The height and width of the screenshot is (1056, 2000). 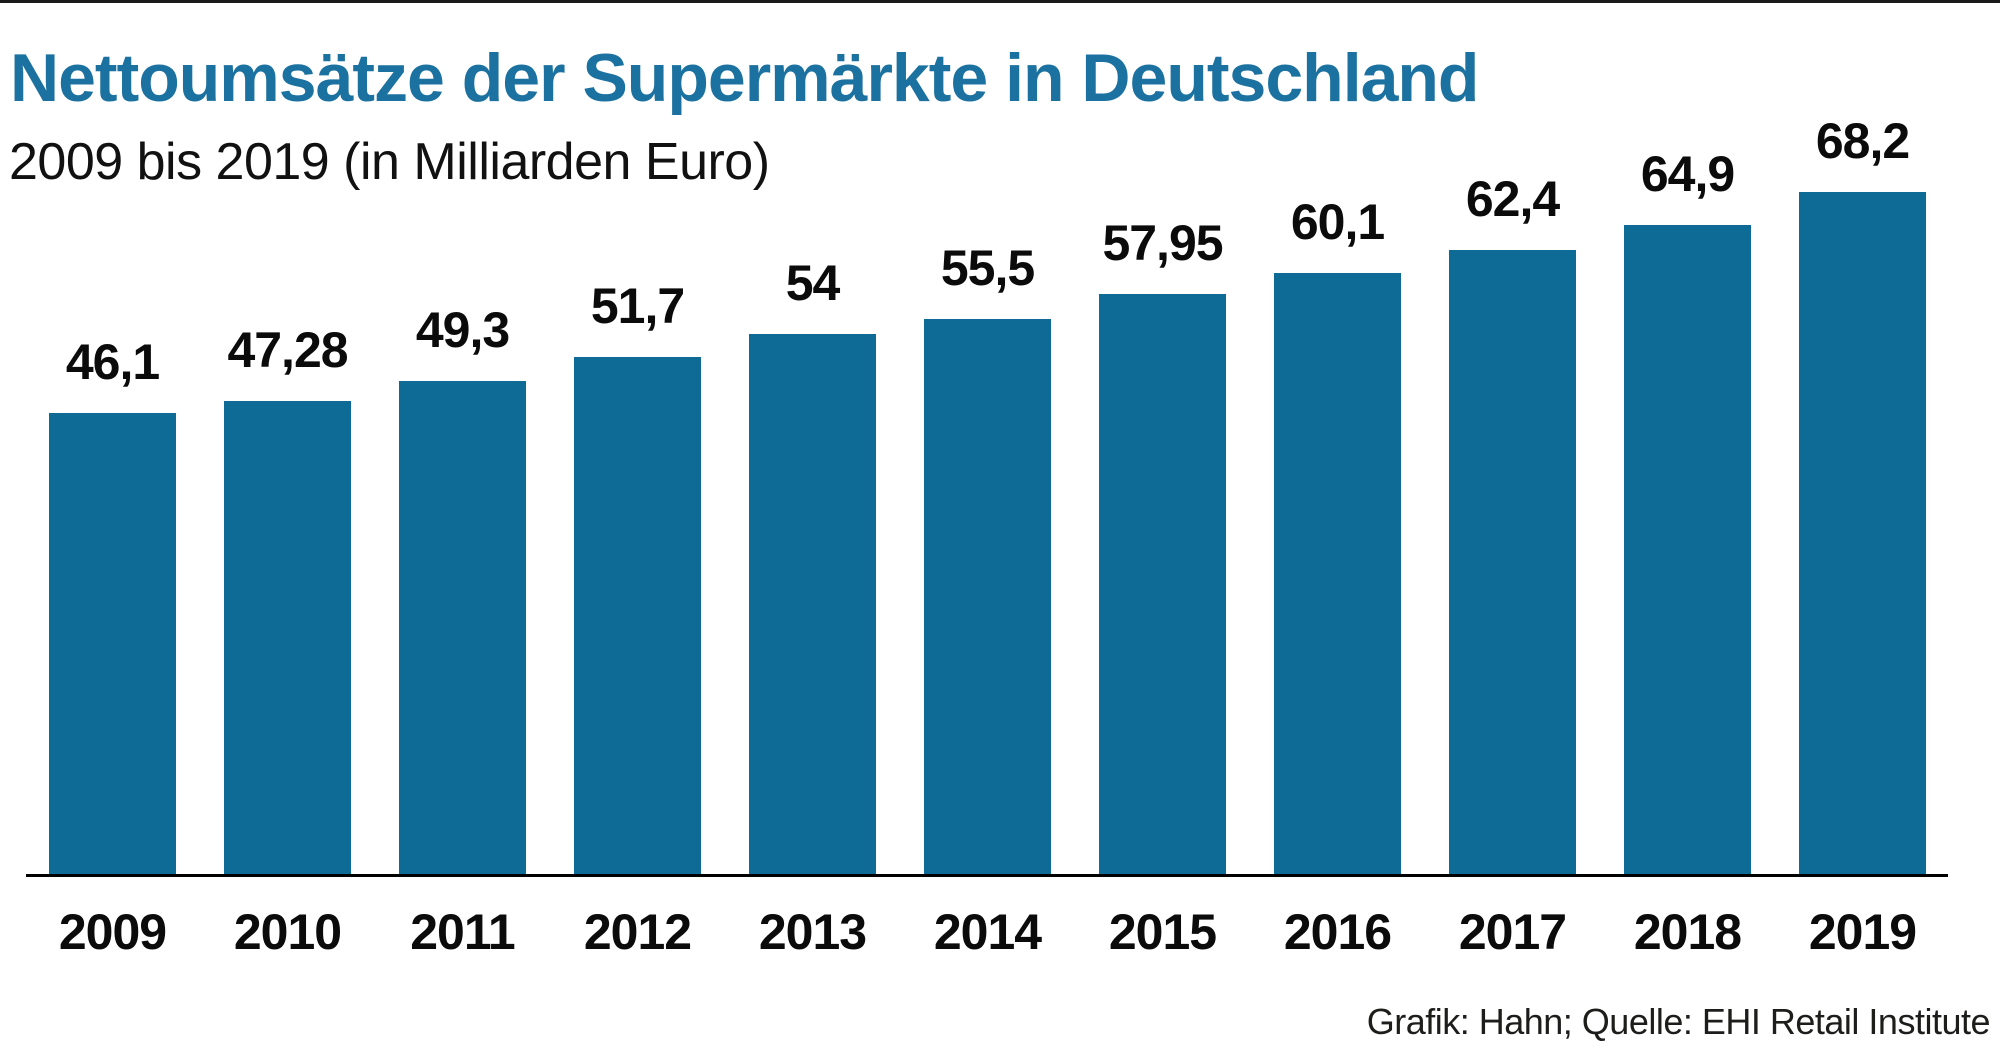 I want to click on year-label-2019: 2019, so click(x=1862, y=932).